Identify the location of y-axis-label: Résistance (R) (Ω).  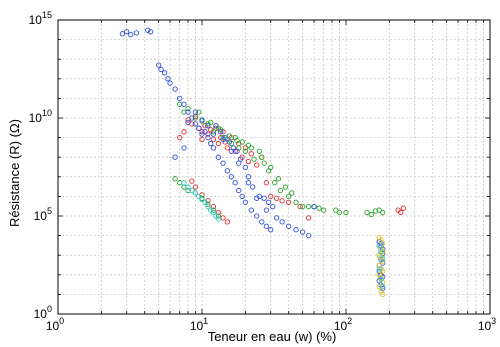
(14, 173).